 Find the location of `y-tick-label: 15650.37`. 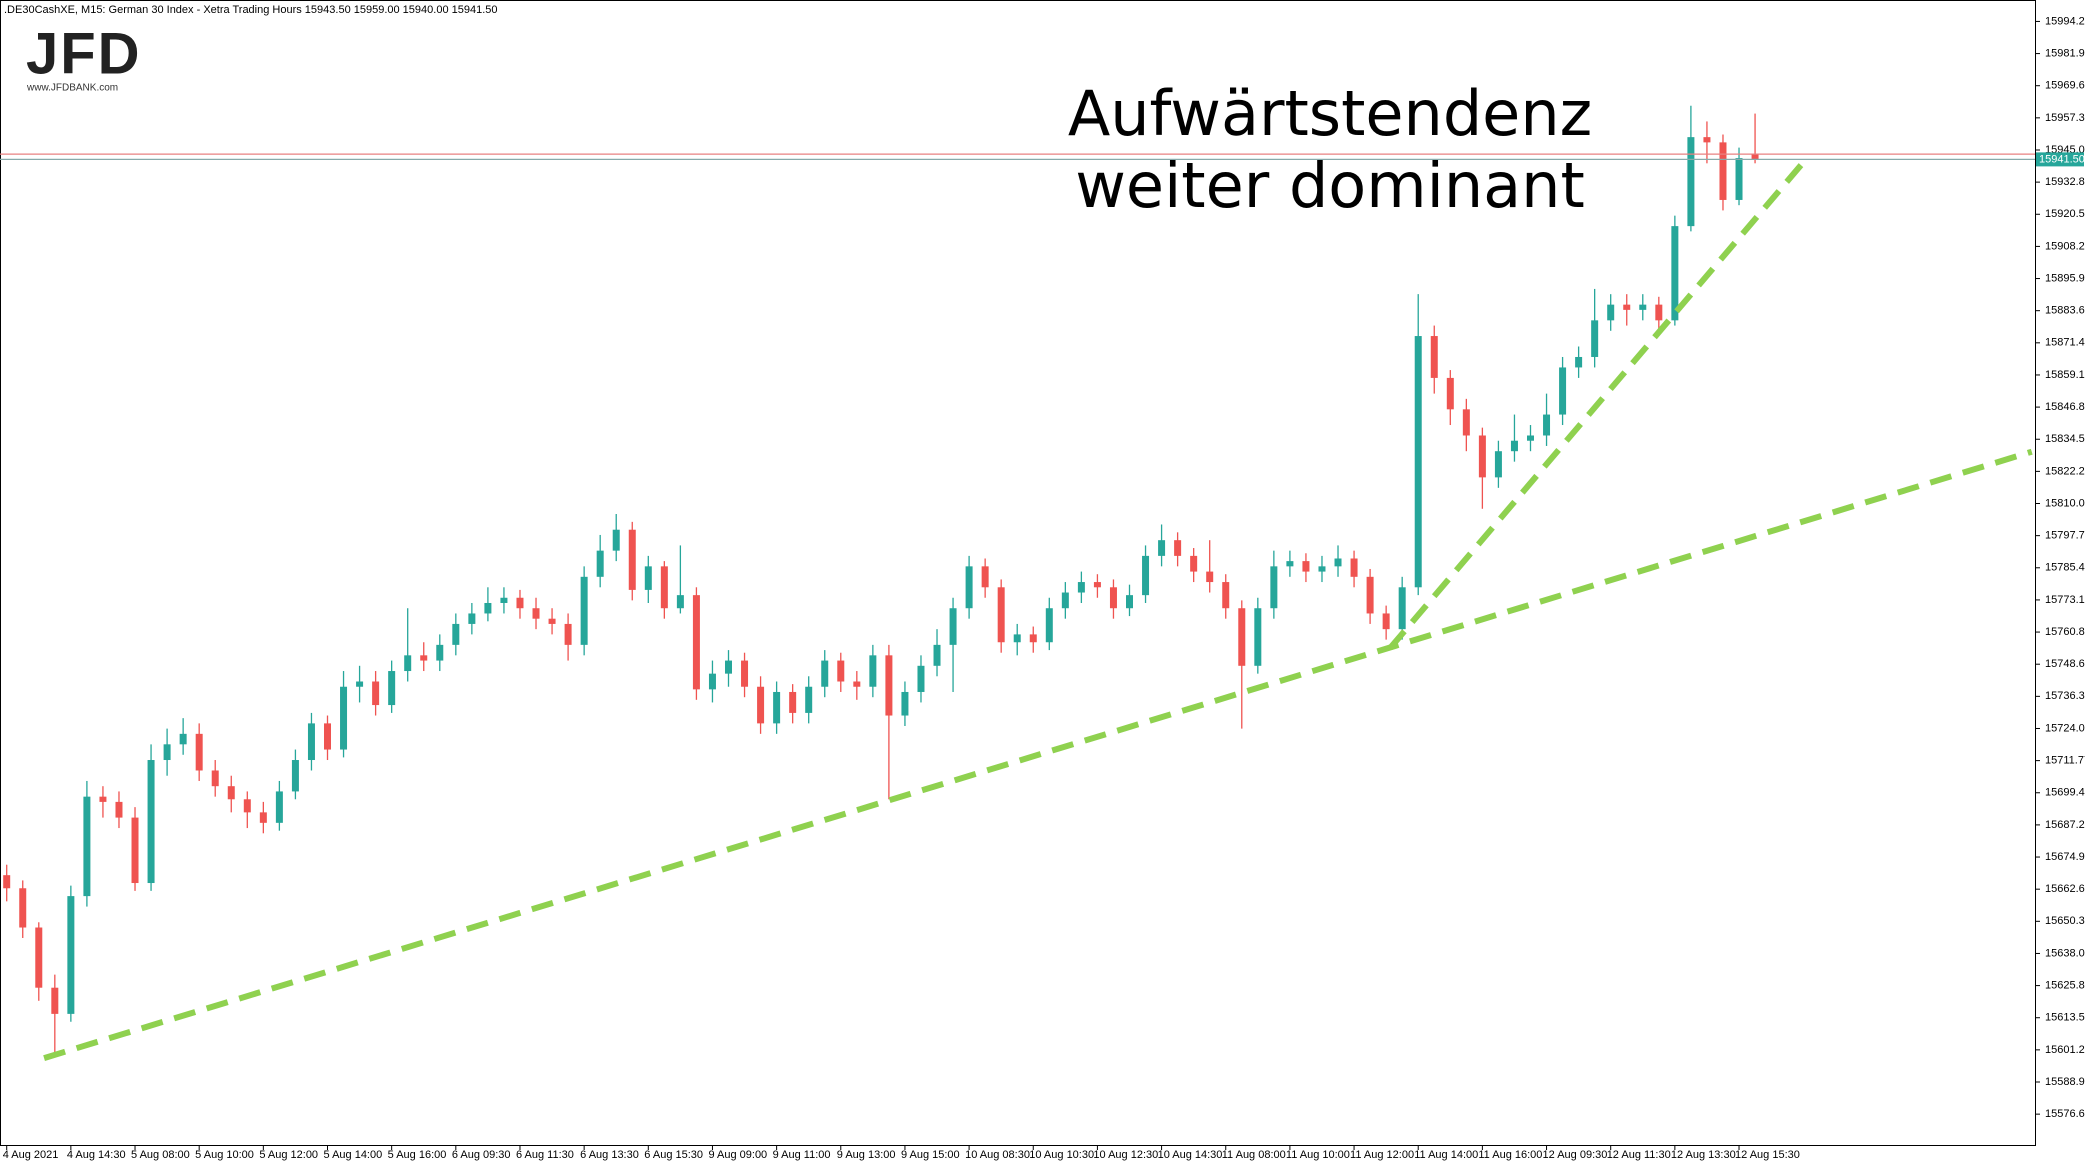

y-tick-label: 15650.37 is located at coordinates (2065, 921).